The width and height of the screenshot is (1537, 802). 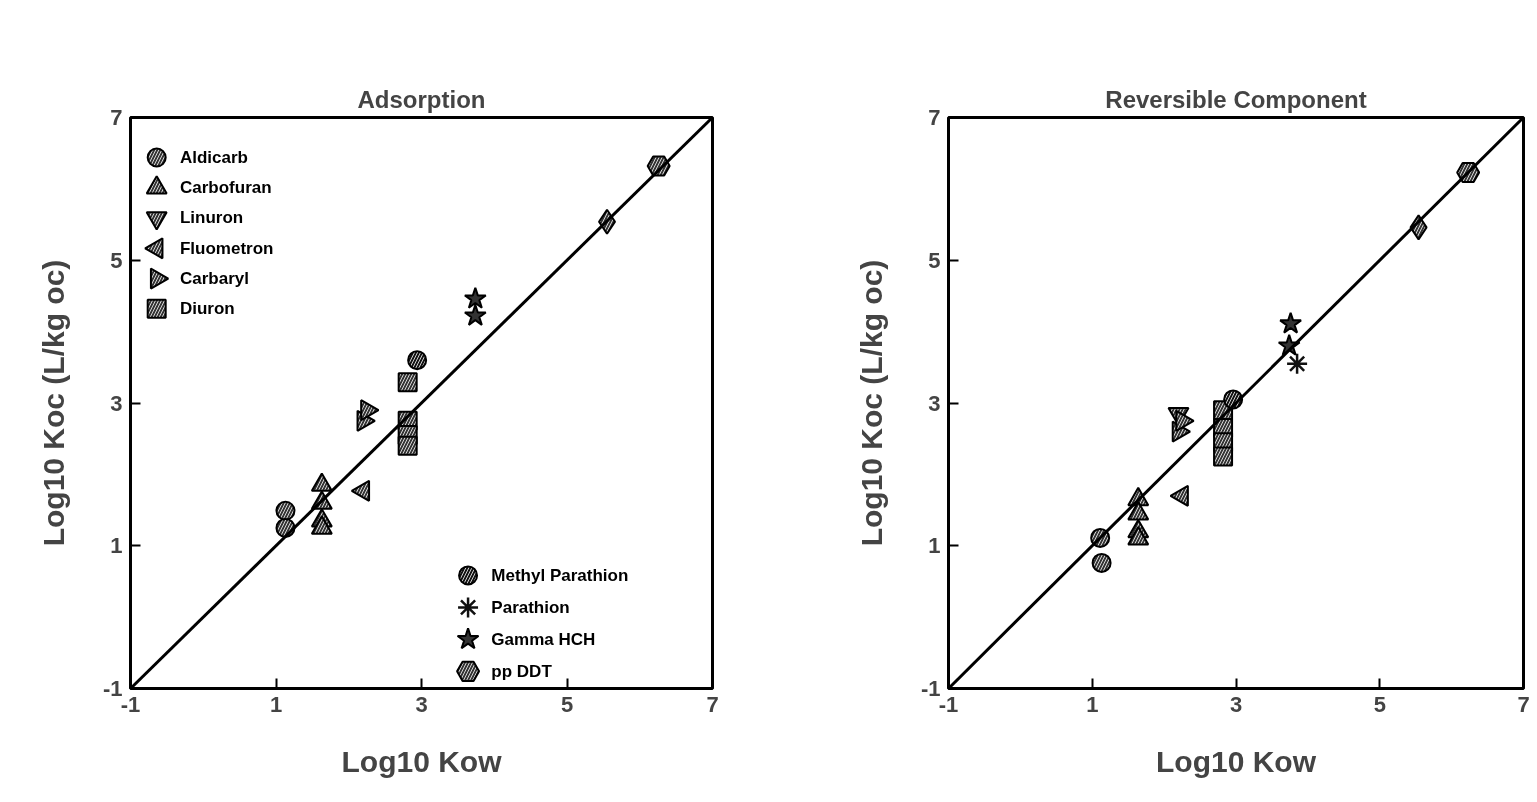 I want to click on legend-label: Aldicarb, so click(x=213, y=157).